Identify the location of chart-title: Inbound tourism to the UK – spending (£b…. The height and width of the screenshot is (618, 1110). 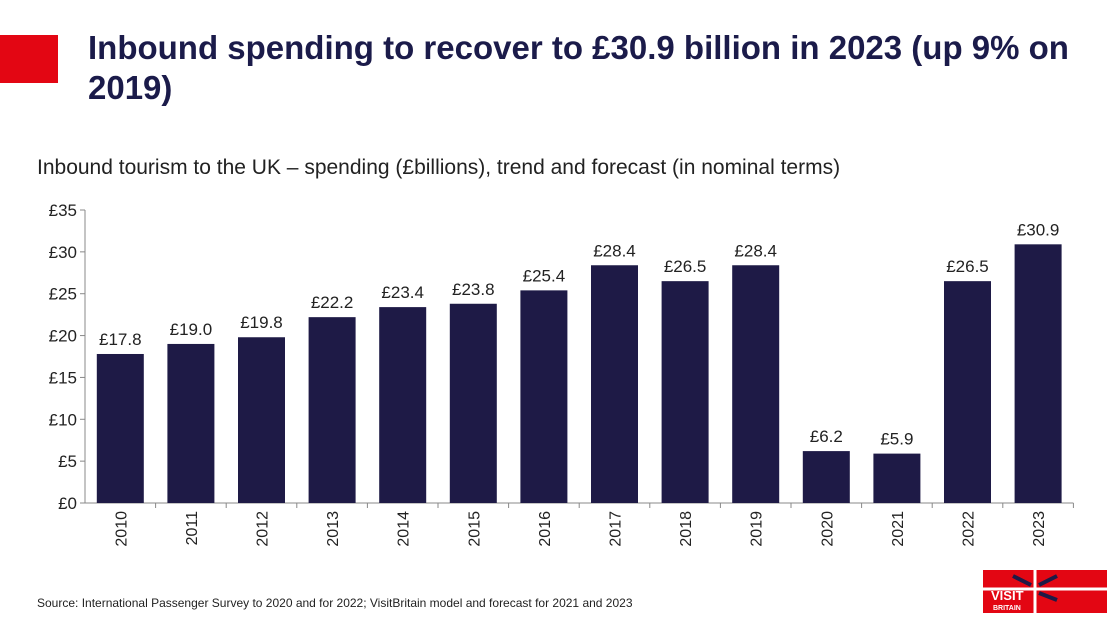
(439, 167).